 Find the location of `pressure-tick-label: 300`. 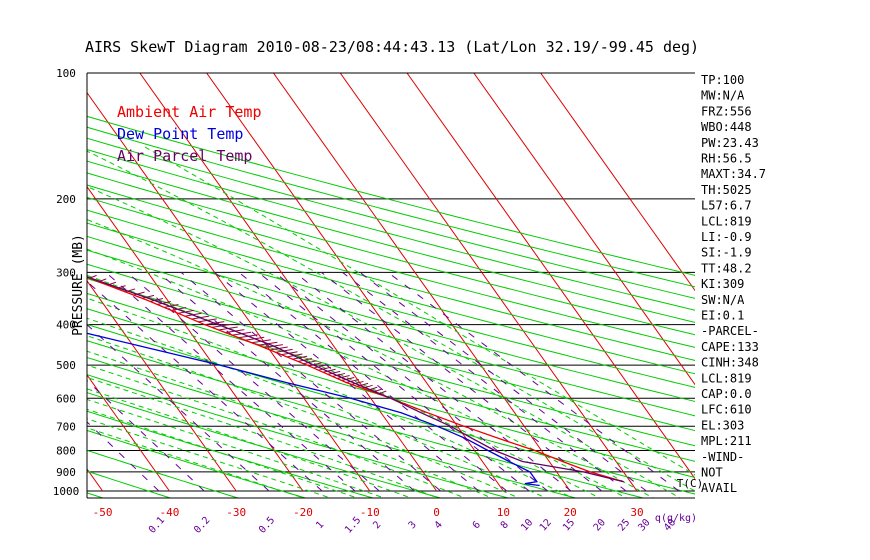

pressure-tick-label: 300 is located at coordinates (66, 272).